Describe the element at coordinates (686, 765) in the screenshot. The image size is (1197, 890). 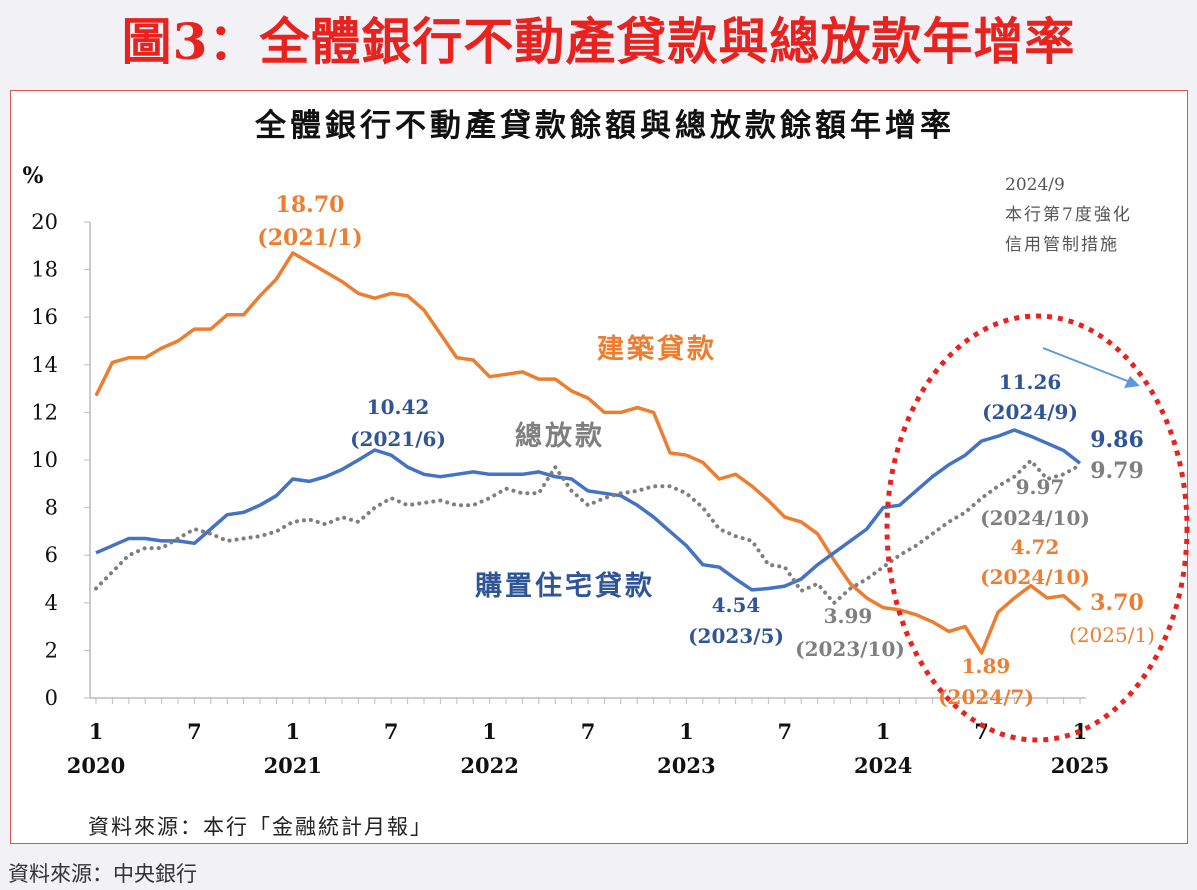
I see `x-year-label: 2023` at that location.